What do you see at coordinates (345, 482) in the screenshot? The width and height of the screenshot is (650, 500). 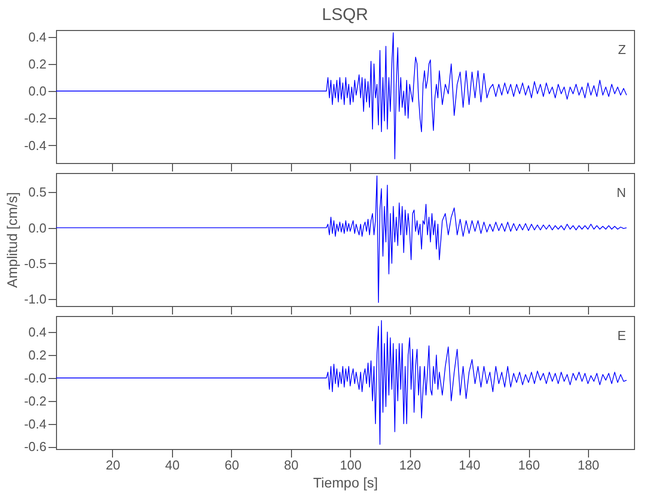 I see `x-axis-title: Tiempo [s]` at bounding box center [345, 482].